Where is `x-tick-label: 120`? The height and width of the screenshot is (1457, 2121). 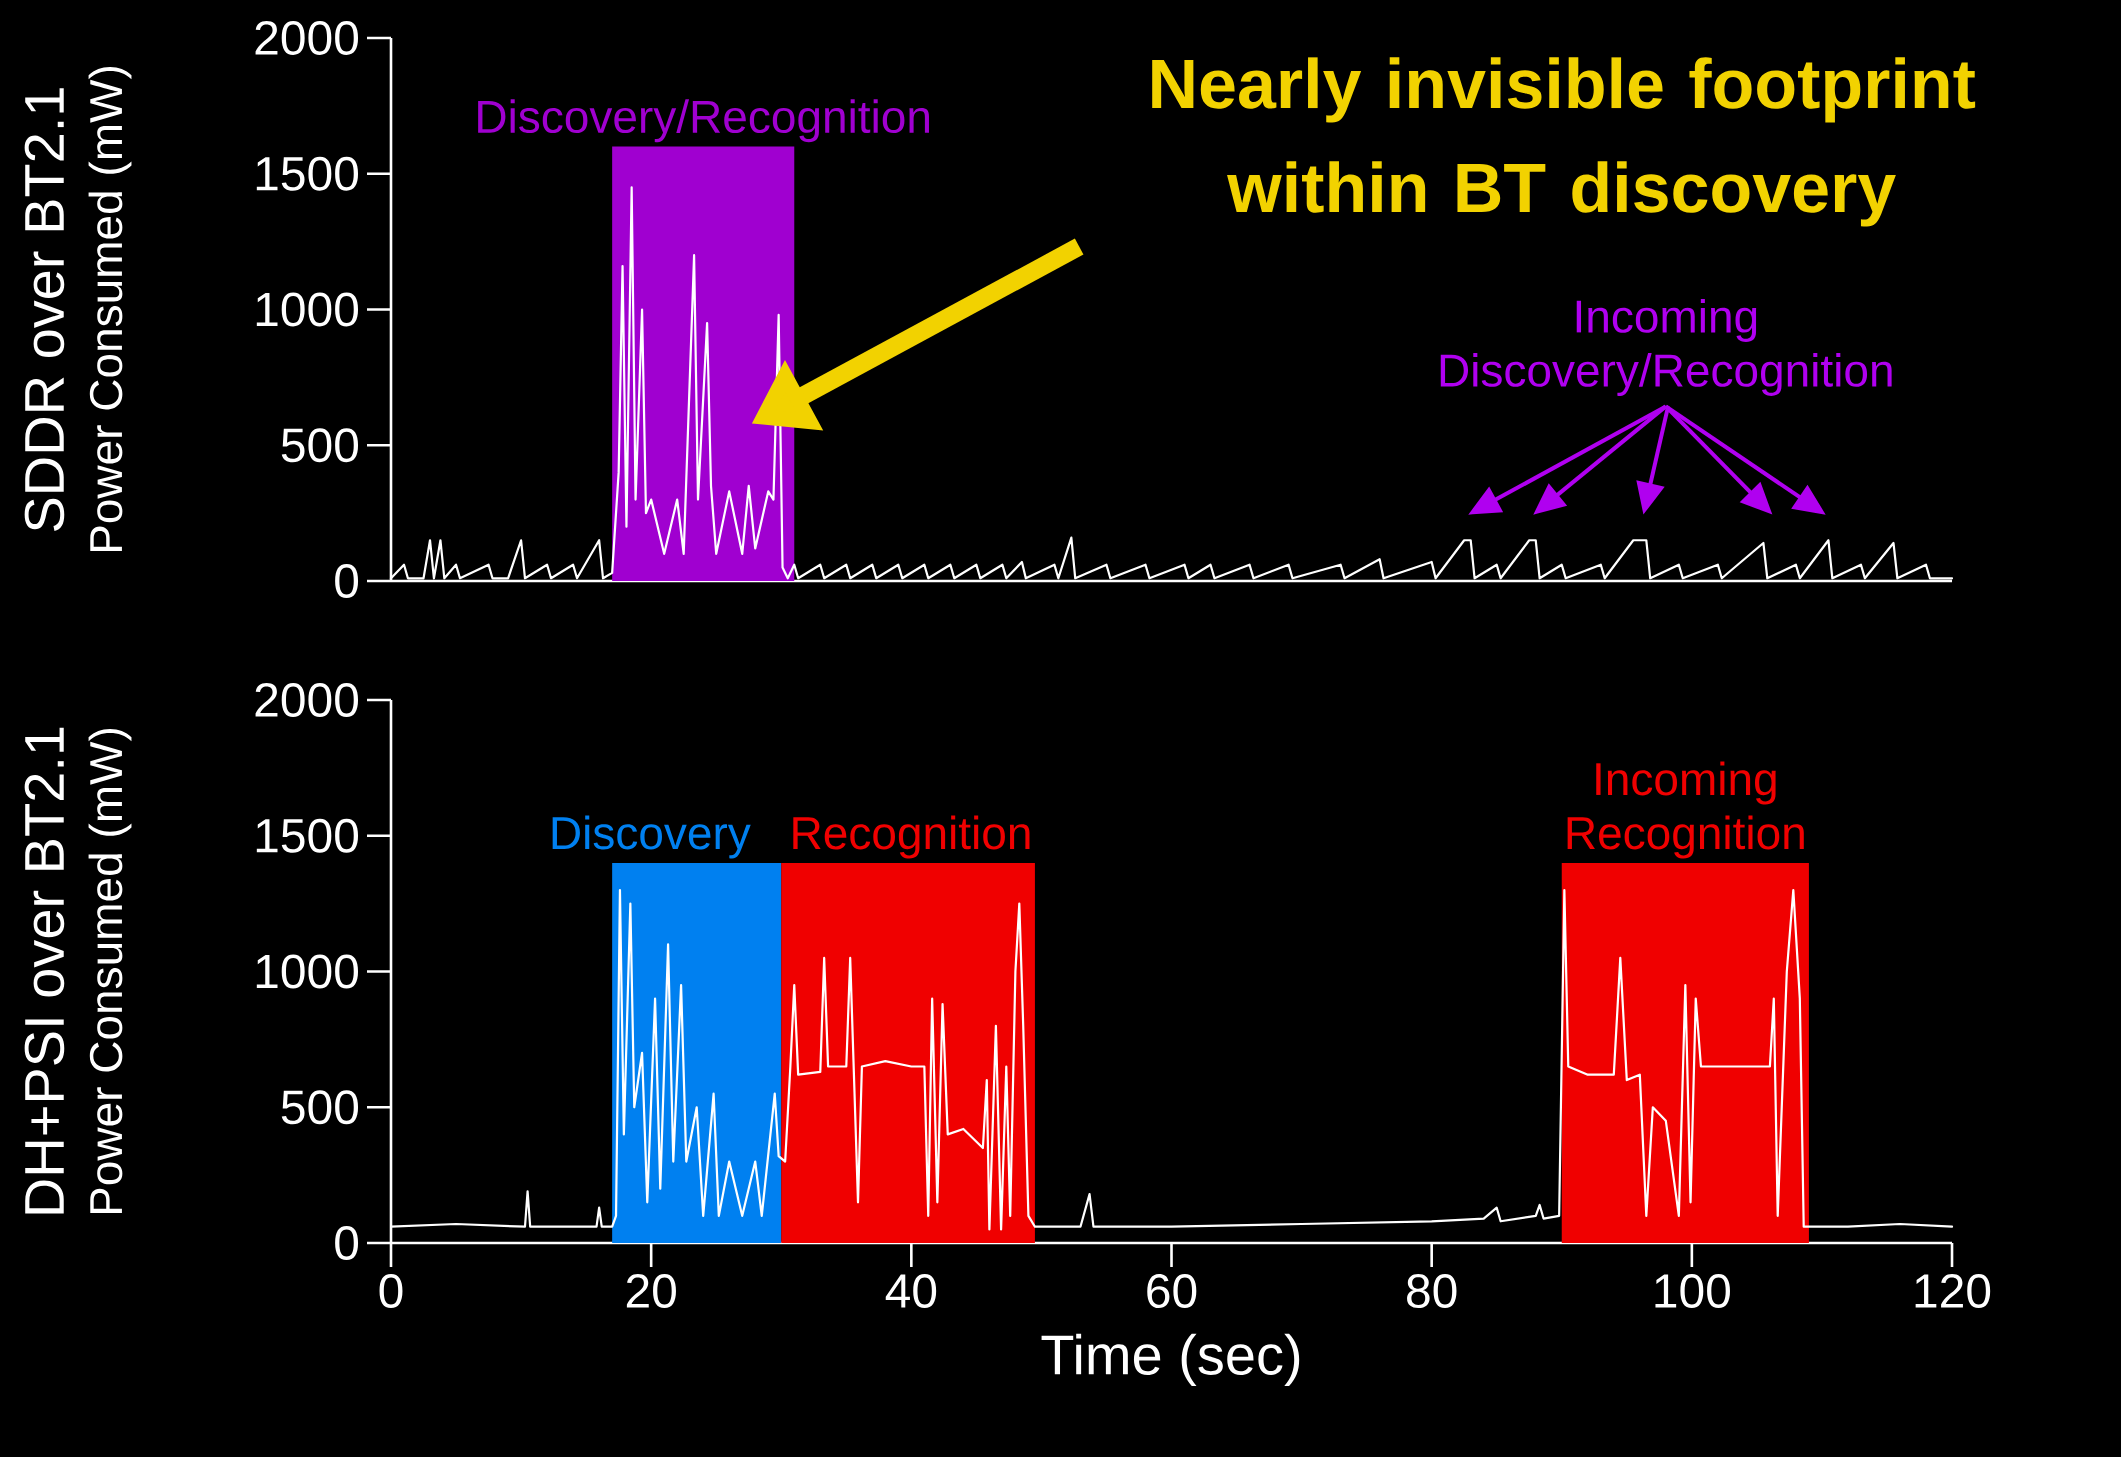 x-tick-label: 120 is located at coordinates (1953, 1291).